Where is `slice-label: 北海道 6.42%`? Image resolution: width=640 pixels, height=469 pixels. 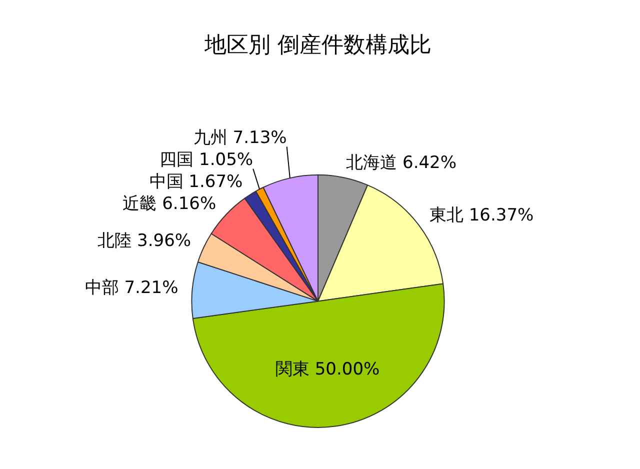 slice-label: 北海道 6.42% is located at coordinates (401, 163).